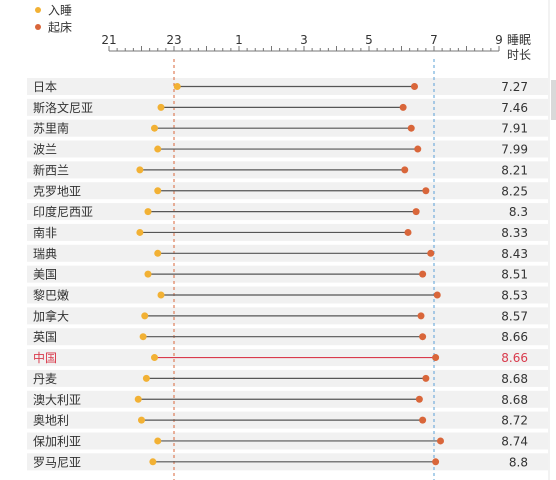 This screenshot has width=556, height=480. I want to click on legend-marker-sleep, so click(38, 10).